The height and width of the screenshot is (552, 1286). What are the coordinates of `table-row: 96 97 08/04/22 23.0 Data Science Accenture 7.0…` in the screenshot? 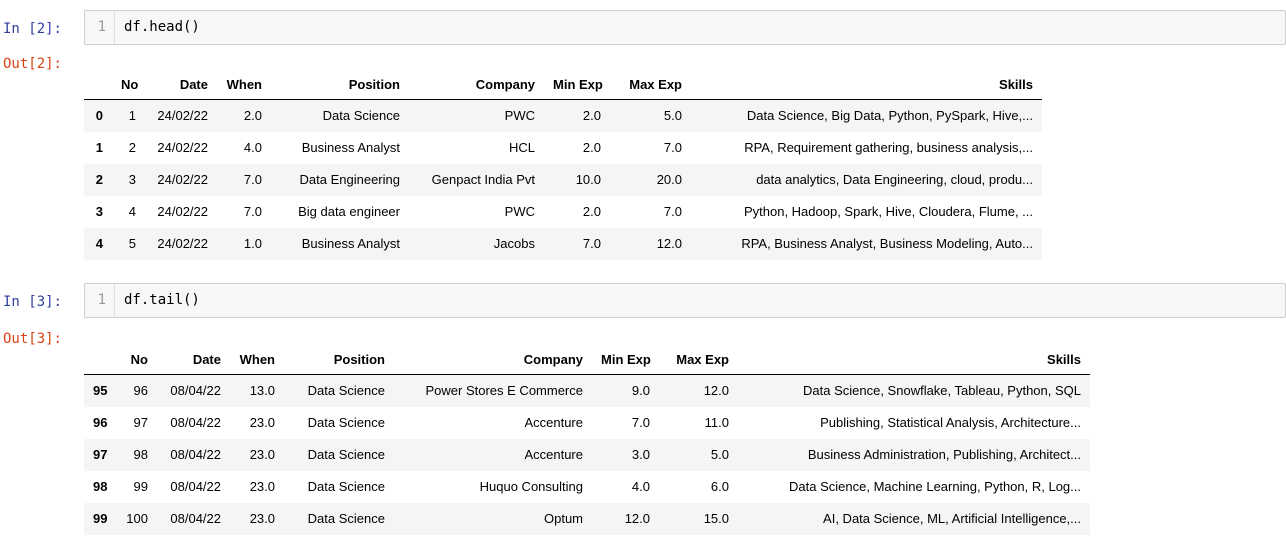 It's located at (587, 423).